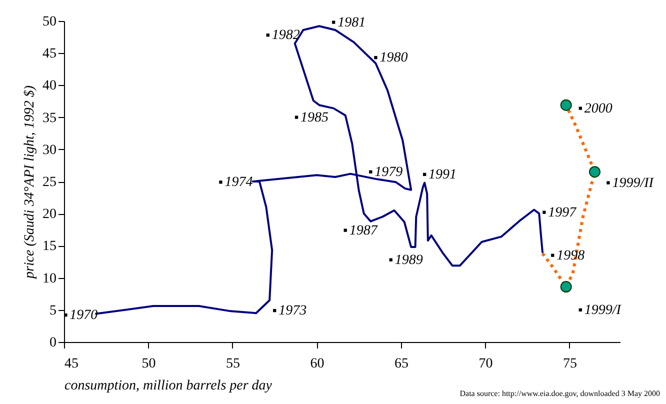  I want to click on annotation: 1982, so click(286, 36).